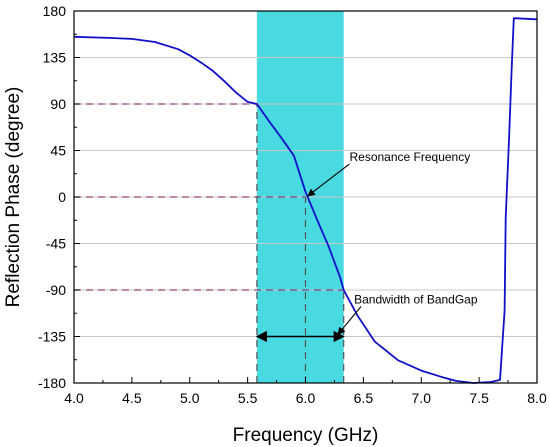 The height and width of the screenshot is (447, 550). Describe the element at coordinates (74, 398) in the screenshot. I see `x-tick-label-0: 4.0` at that location.